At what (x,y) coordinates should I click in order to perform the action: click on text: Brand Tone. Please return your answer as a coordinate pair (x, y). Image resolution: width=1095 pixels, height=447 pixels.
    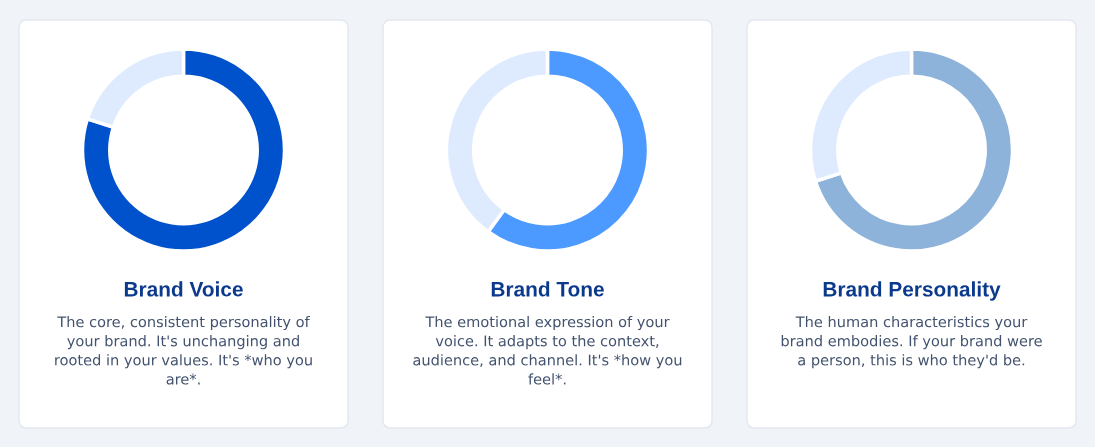
    Looking at the image, I should click on (547, 289).